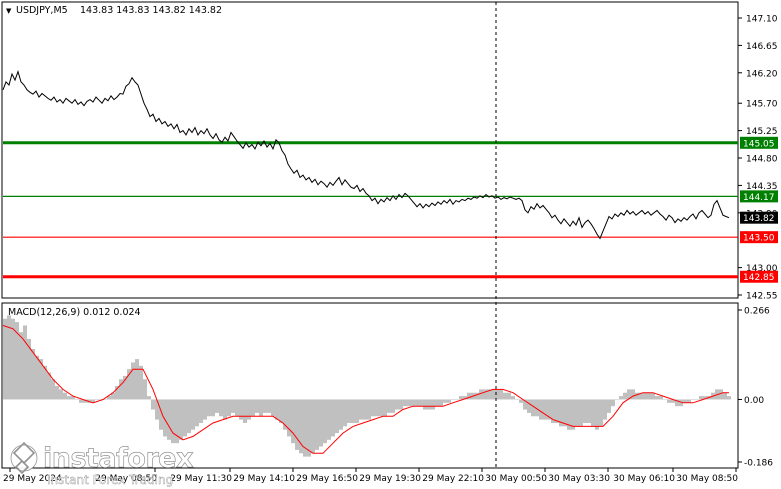  Describe the element at coordinates (757, 312) in the screenshot. I see `macd-tick-label: 0.266` at that location.